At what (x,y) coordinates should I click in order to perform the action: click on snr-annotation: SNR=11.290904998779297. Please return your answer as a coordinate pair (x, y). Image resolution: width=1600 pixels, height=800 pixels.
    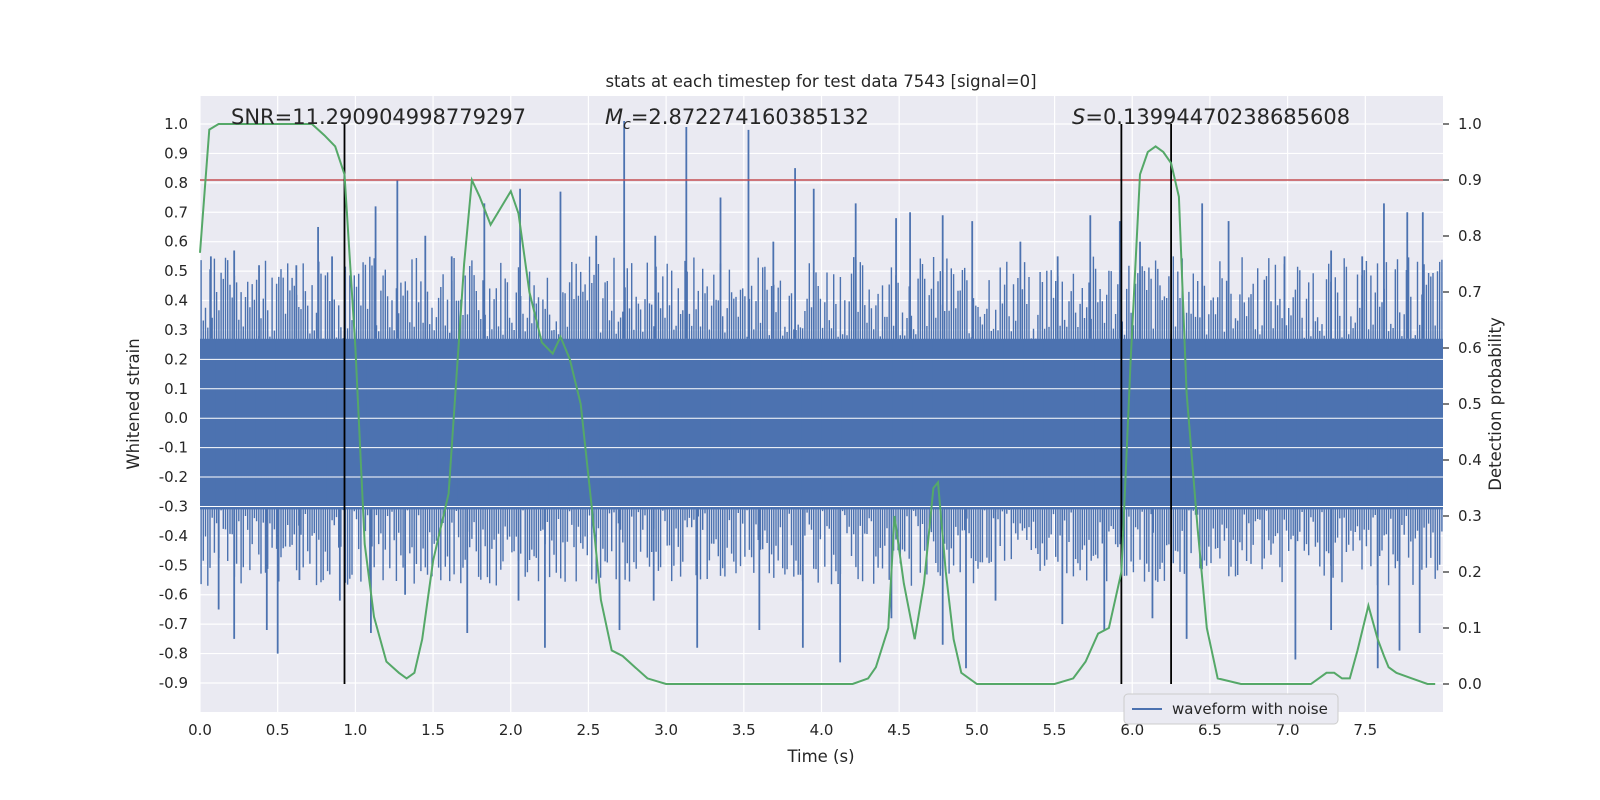
    Looking at the image, I should click on (378, 117).